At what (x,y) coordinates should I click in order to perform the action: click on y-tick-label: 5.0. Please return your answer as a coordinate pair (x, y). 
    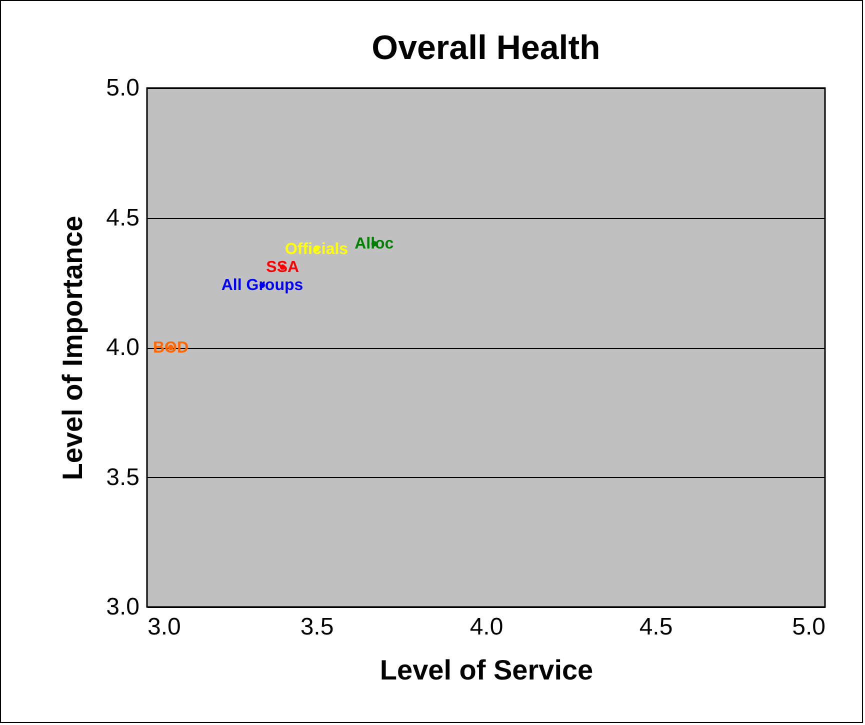
    Looking at the image, I should click on (123, 88).